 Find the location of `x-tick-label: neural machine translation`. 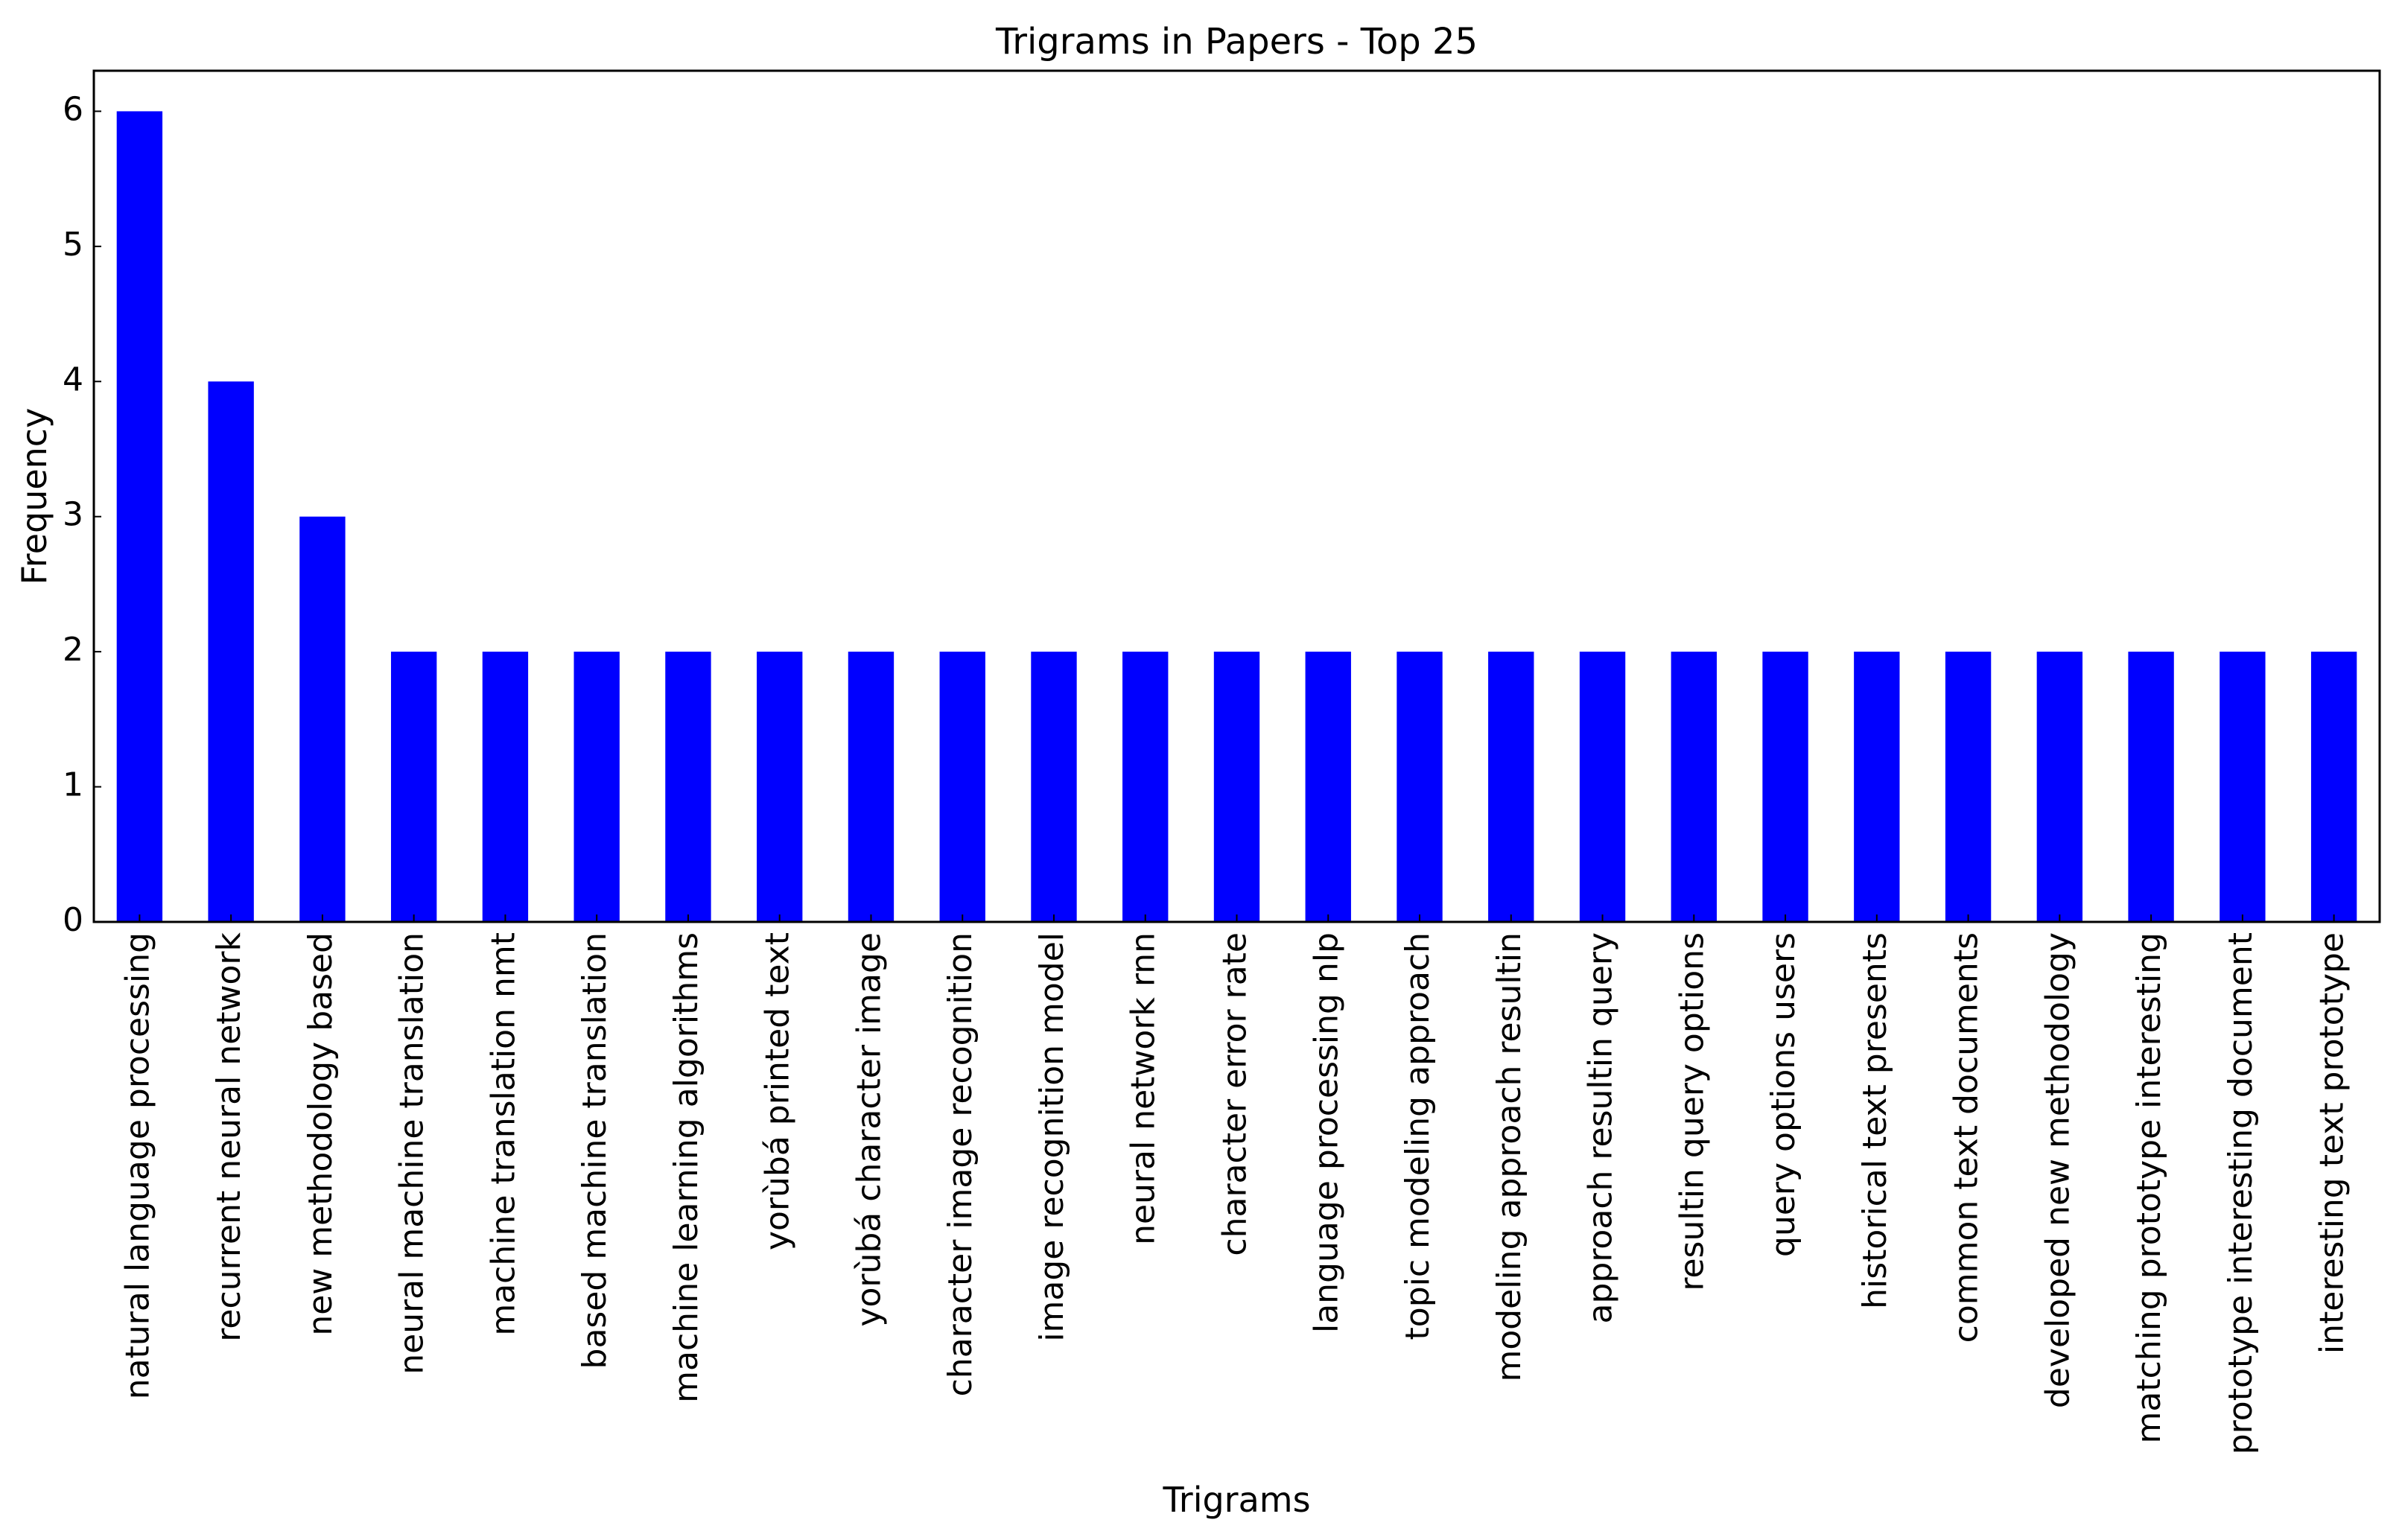

x-tick-label: neural machine translation is located at coordinates (412, 1153).